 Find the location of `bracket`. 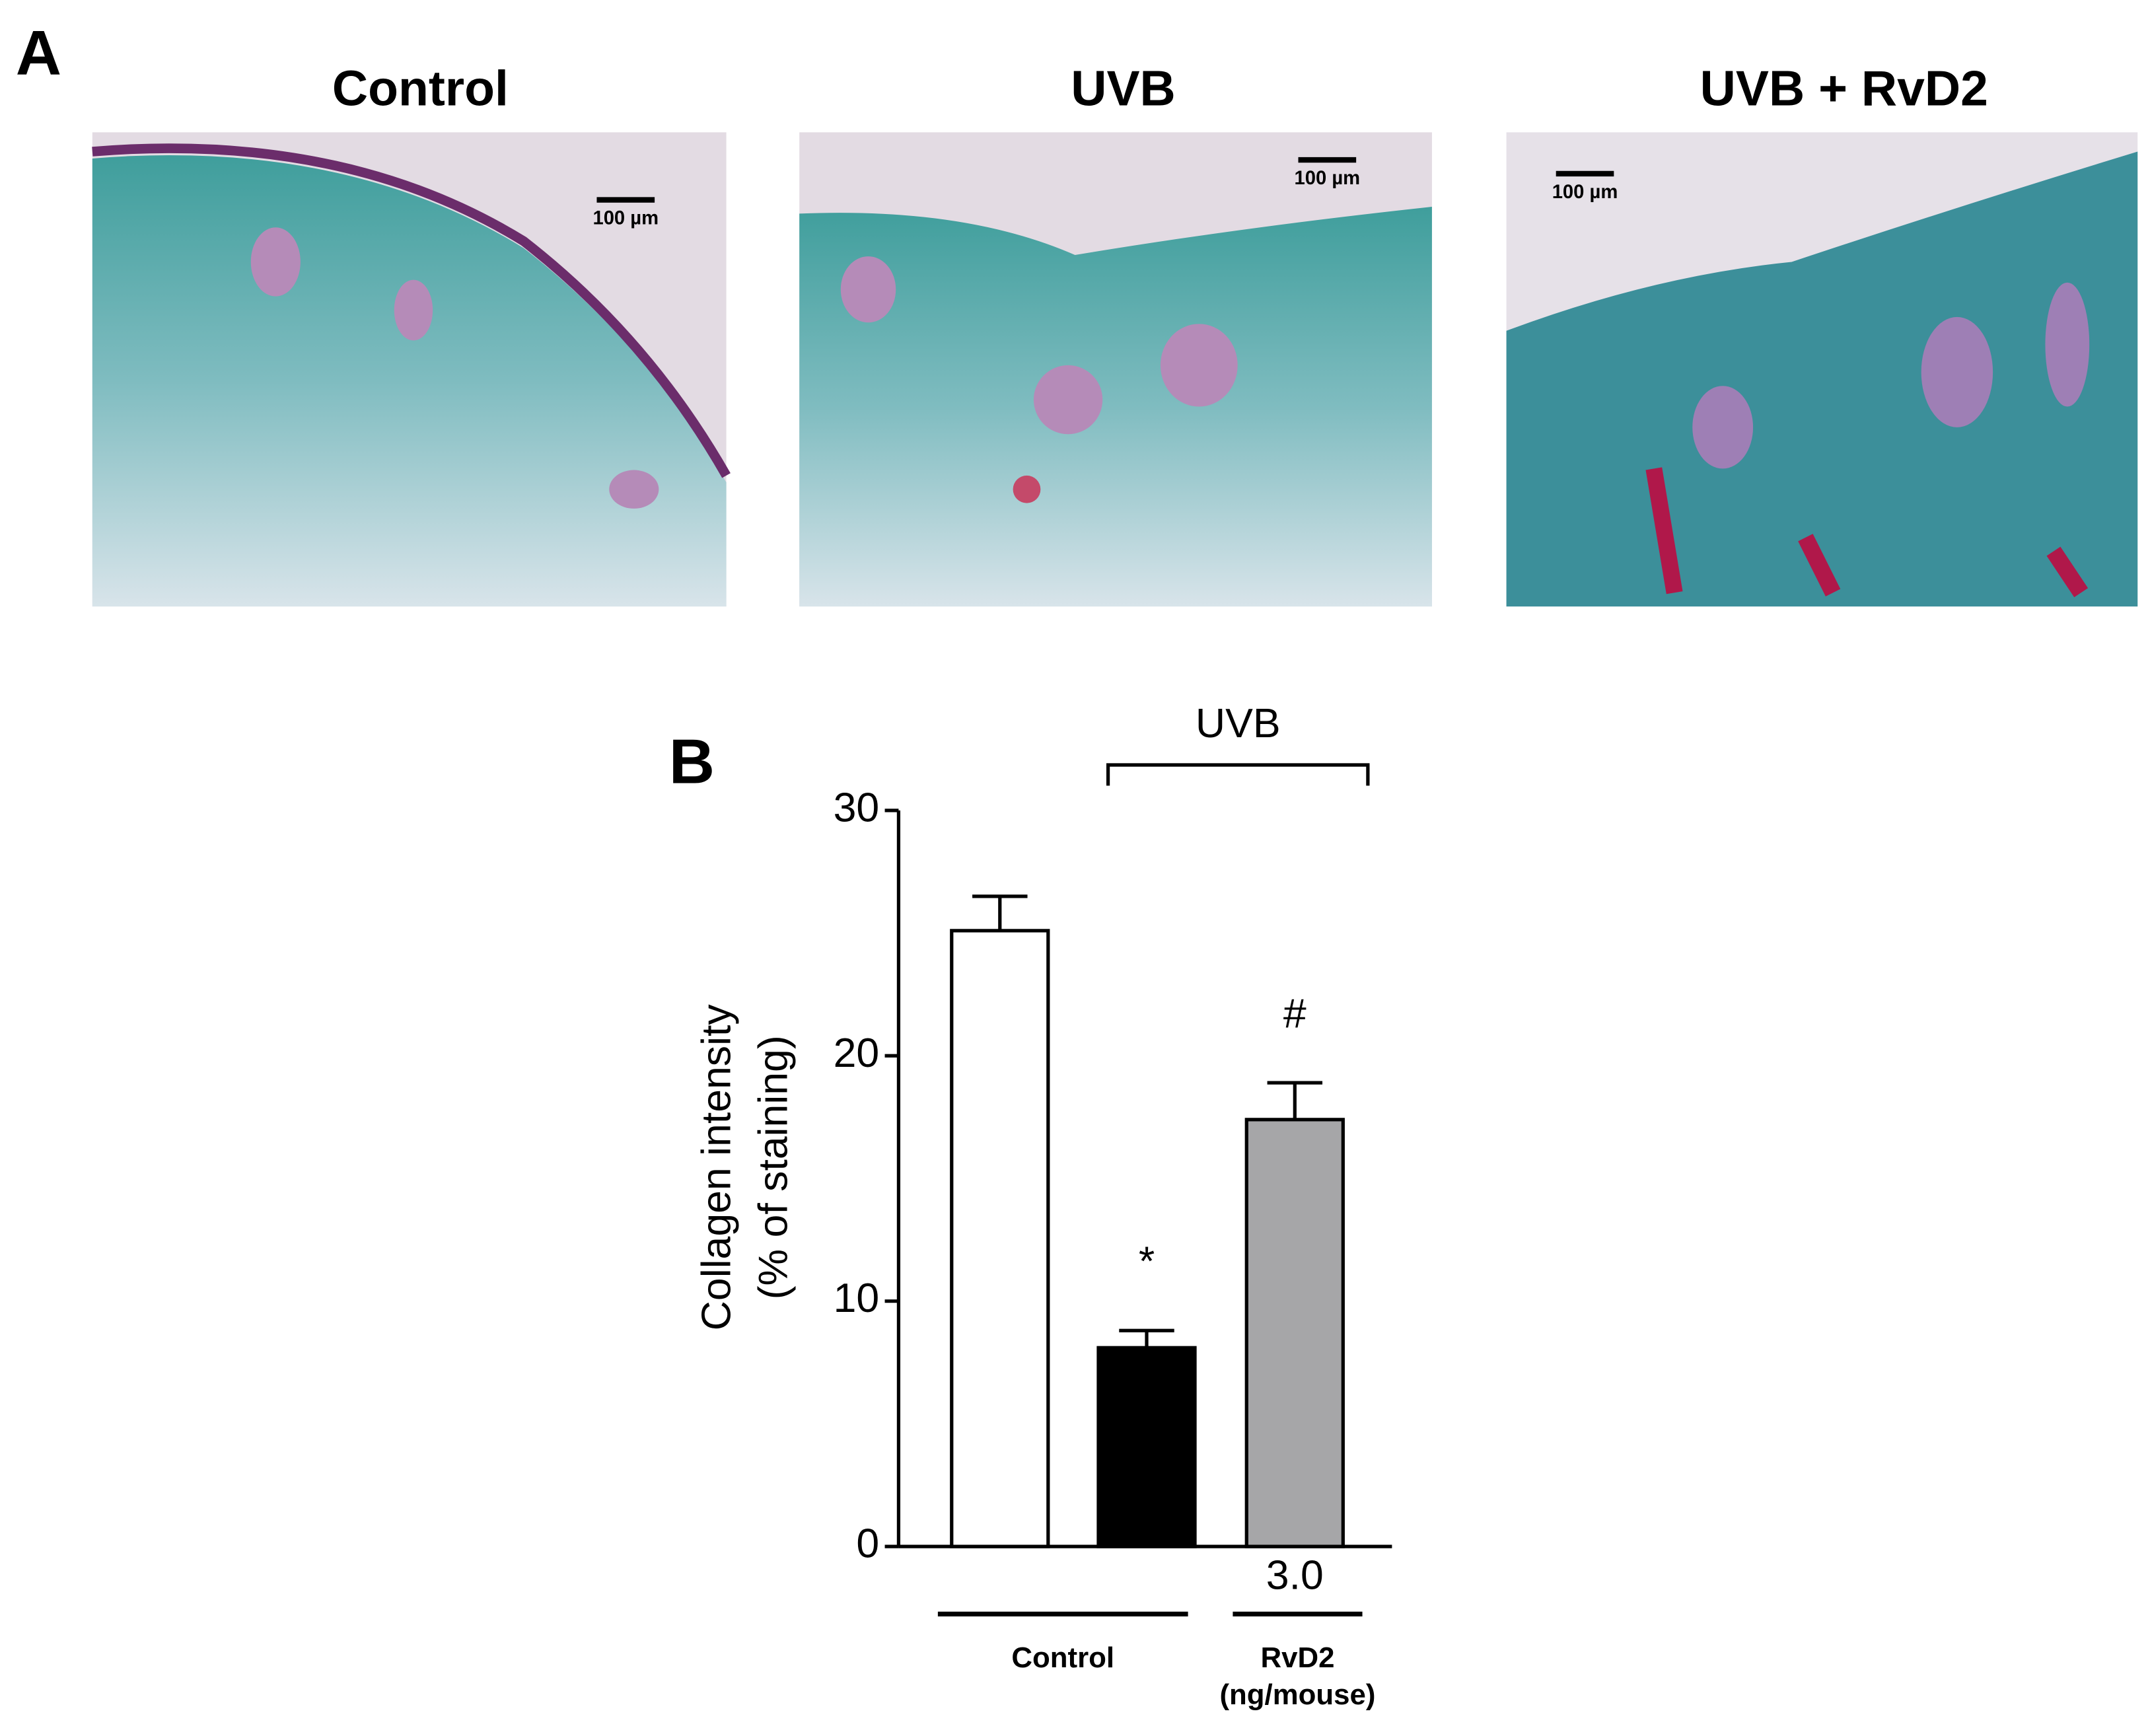

bracket is located at coordinates (1238, 774).